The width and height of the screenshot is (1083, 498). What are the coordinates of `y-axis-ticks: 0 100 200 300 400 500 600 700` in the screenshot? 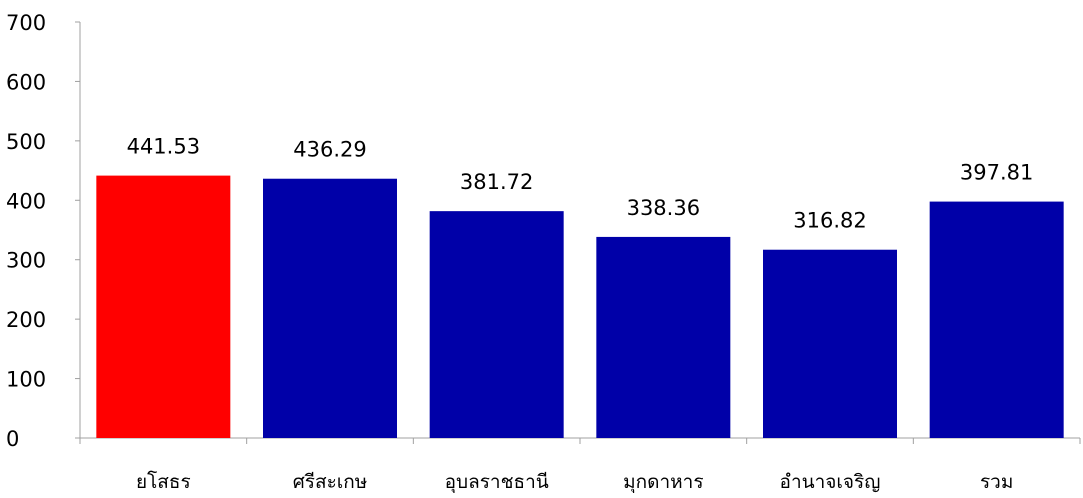 It's located at (43, 231).